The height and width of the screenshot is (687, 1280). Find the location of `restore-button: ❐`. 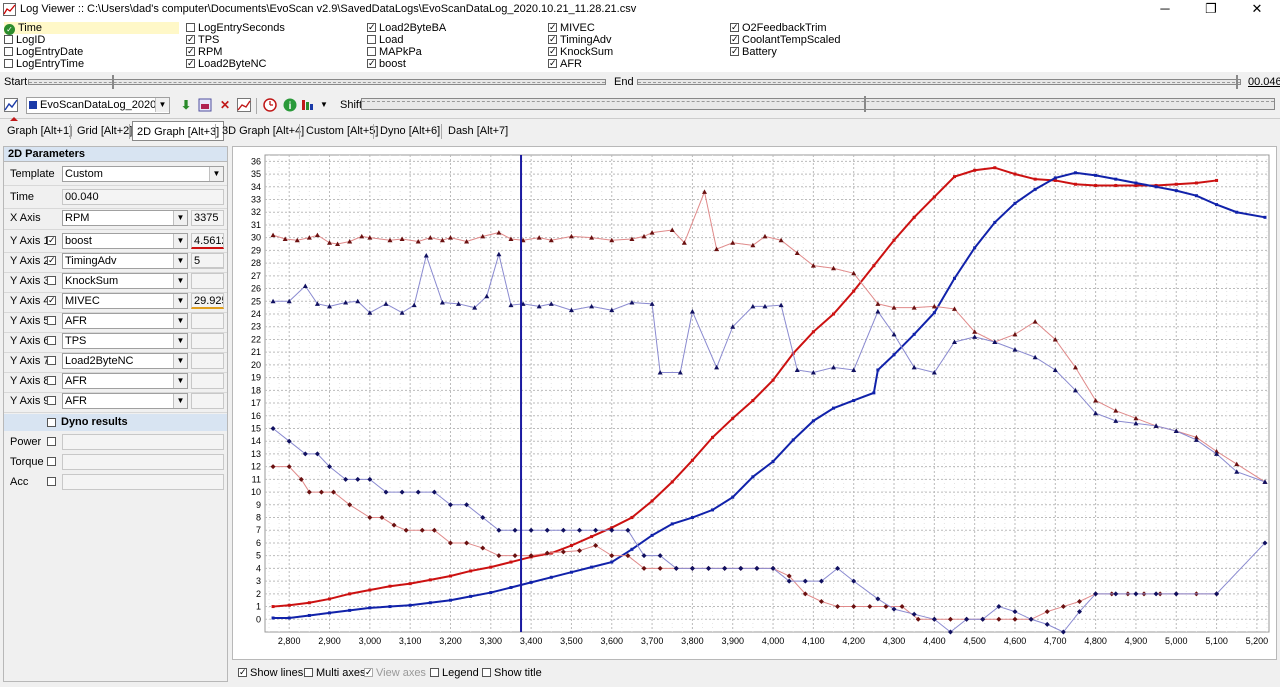

restore-button: ❐ is located at coordinates (1211, 8).